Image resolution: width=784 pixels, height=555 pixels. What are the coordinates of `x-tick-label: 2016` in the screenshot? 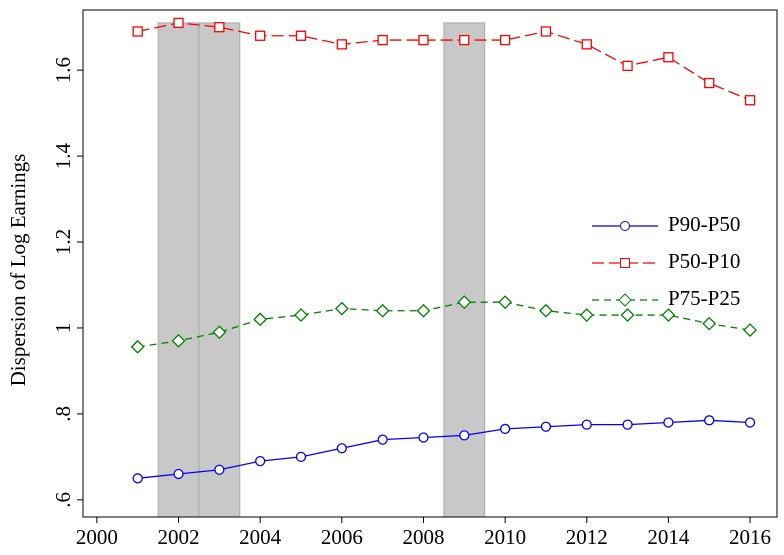 It's located at (750, 537).